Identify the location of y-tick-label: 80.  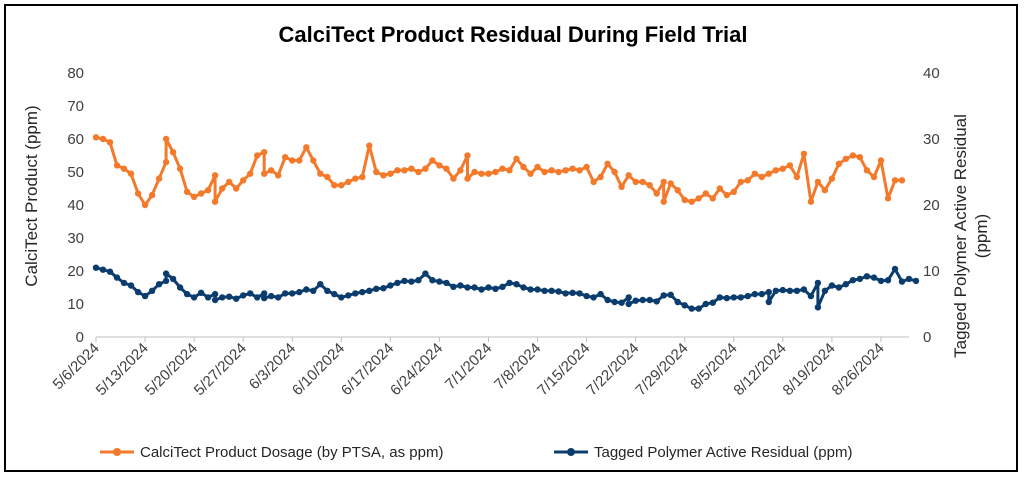
(75, 73).